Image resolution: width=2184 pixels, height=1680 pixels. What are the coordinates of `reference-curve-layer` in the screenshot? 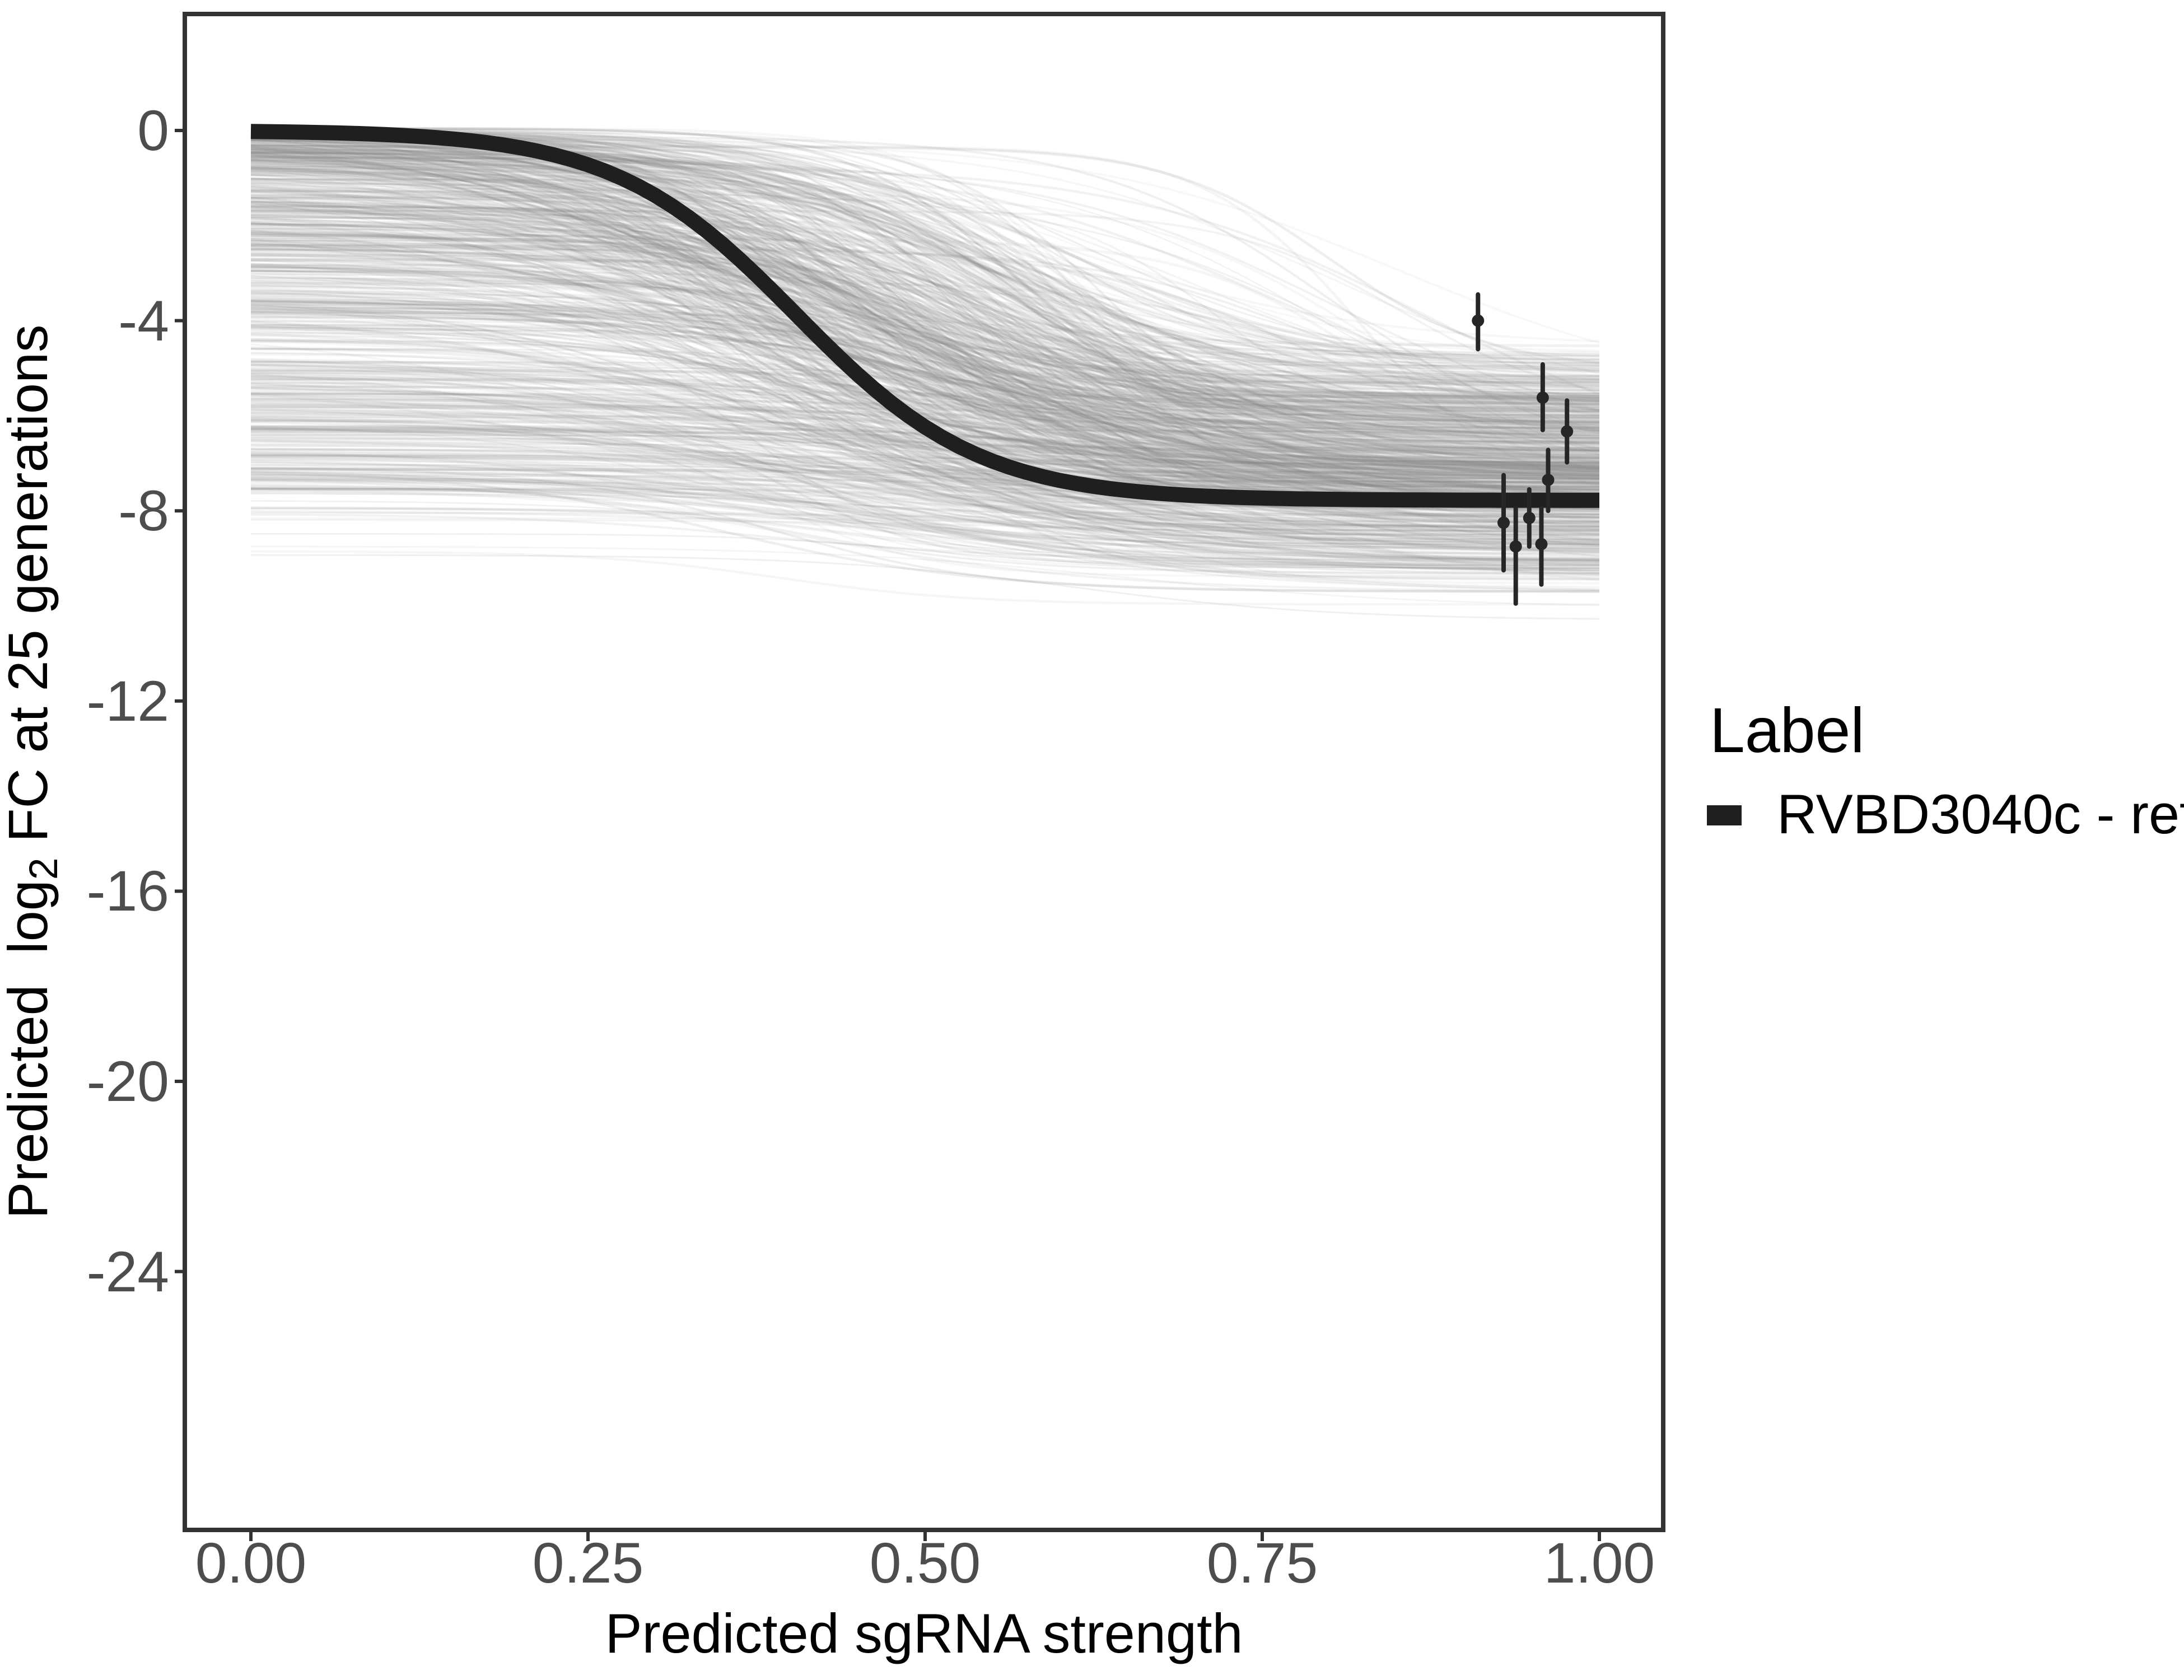 It's located at (925, 316).